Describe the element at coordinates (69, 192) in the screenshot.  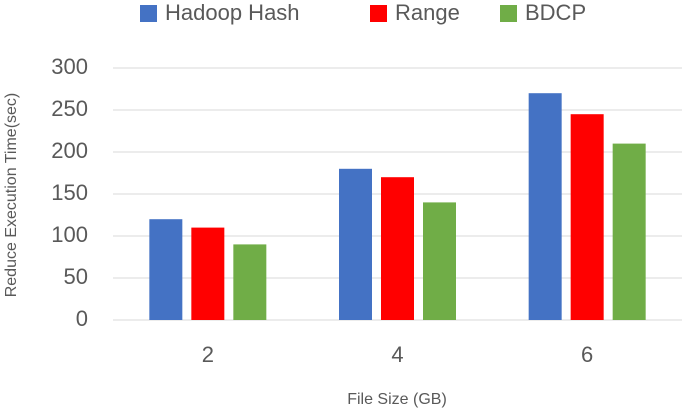
I see `y-tick-label: 150` at that location.